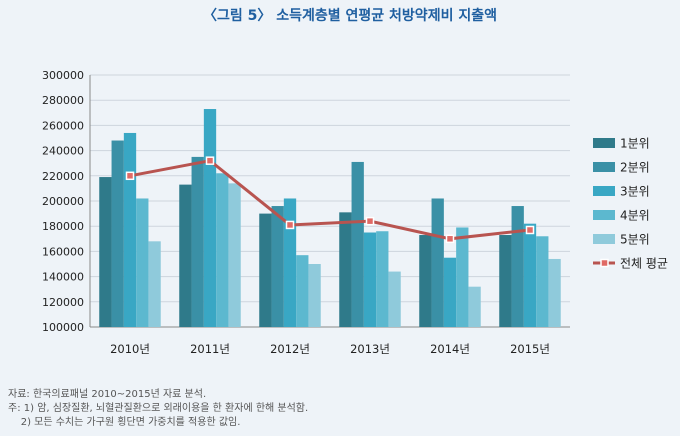 This screenshot has height=436, width=680. What do you see at coordinates (635, 240) in the screenshot?
I see `legend-label: 5분위` at bounding box center [635, 240].